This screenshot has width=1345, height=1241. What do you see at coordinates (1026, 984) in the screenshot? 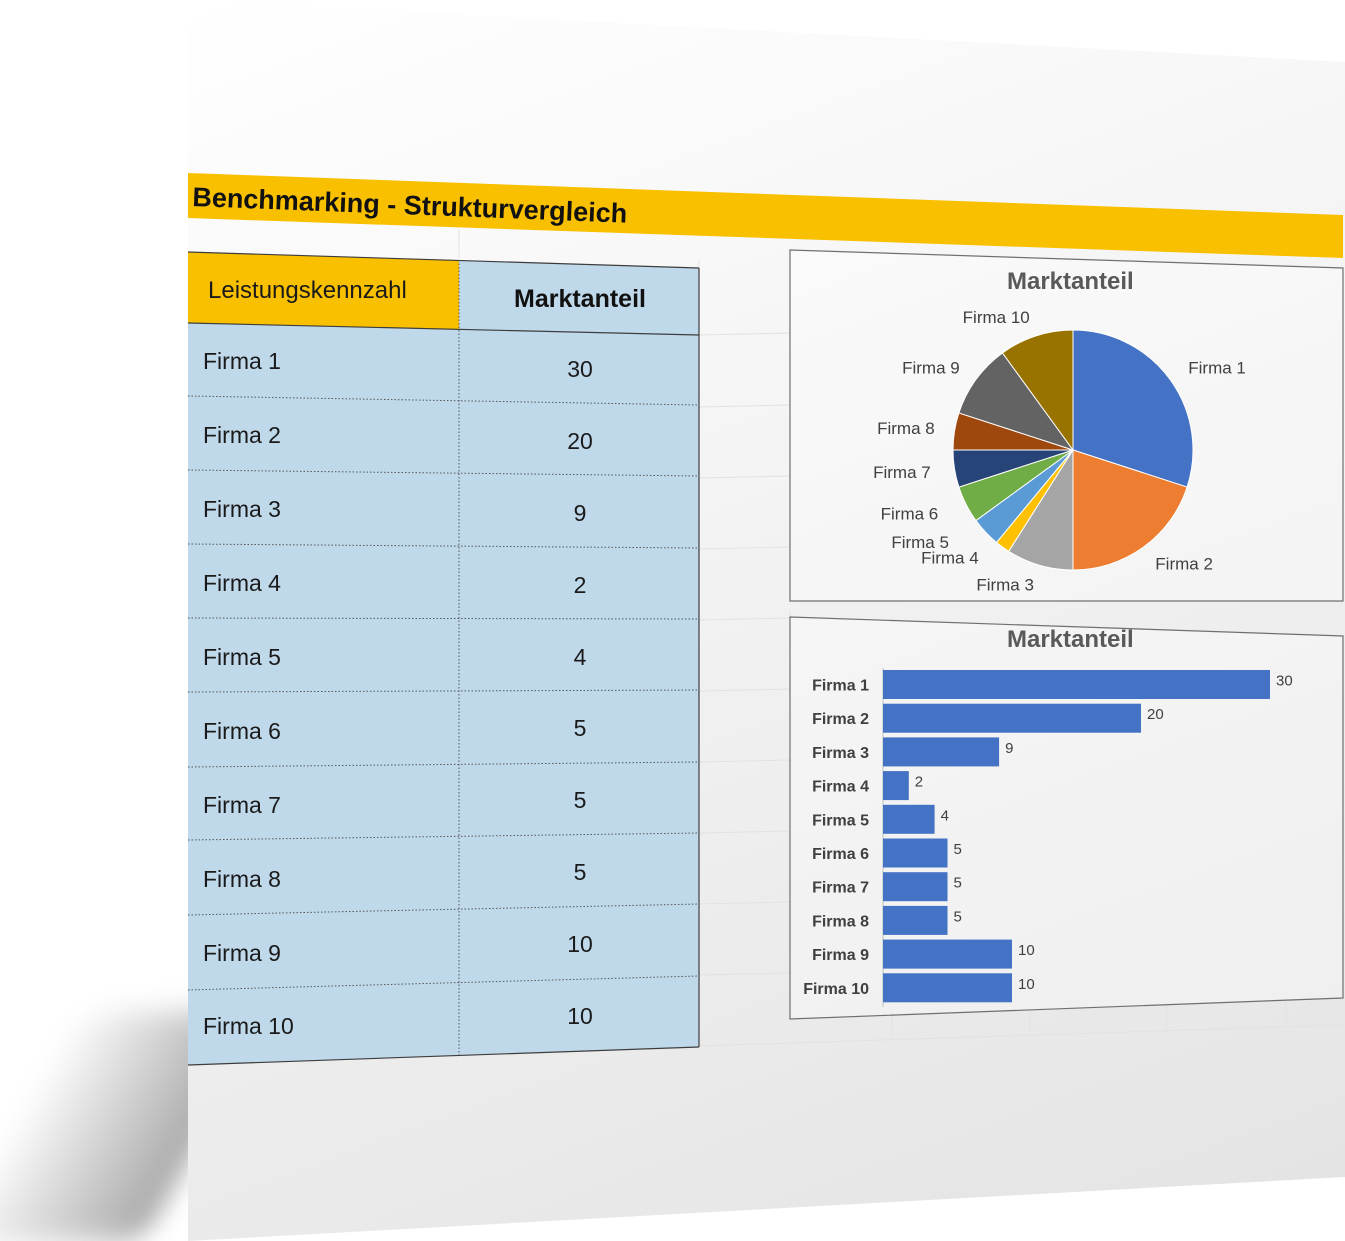
I see `bar-value-label-10: 10` at bounding box center [1026, 984].